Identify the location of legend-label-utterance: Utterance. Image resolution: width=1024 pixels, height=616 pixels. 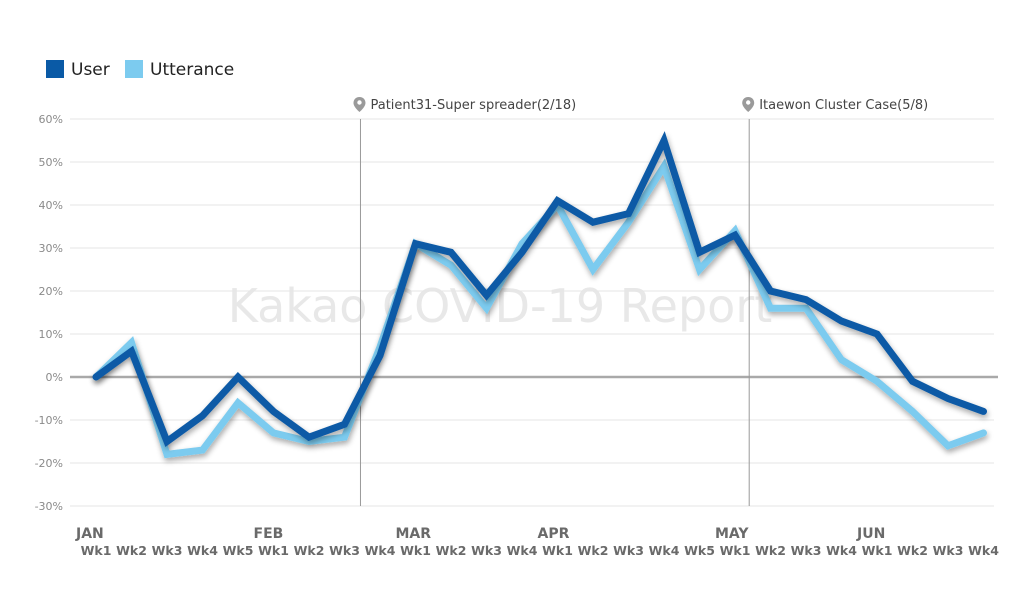
(192, 70).